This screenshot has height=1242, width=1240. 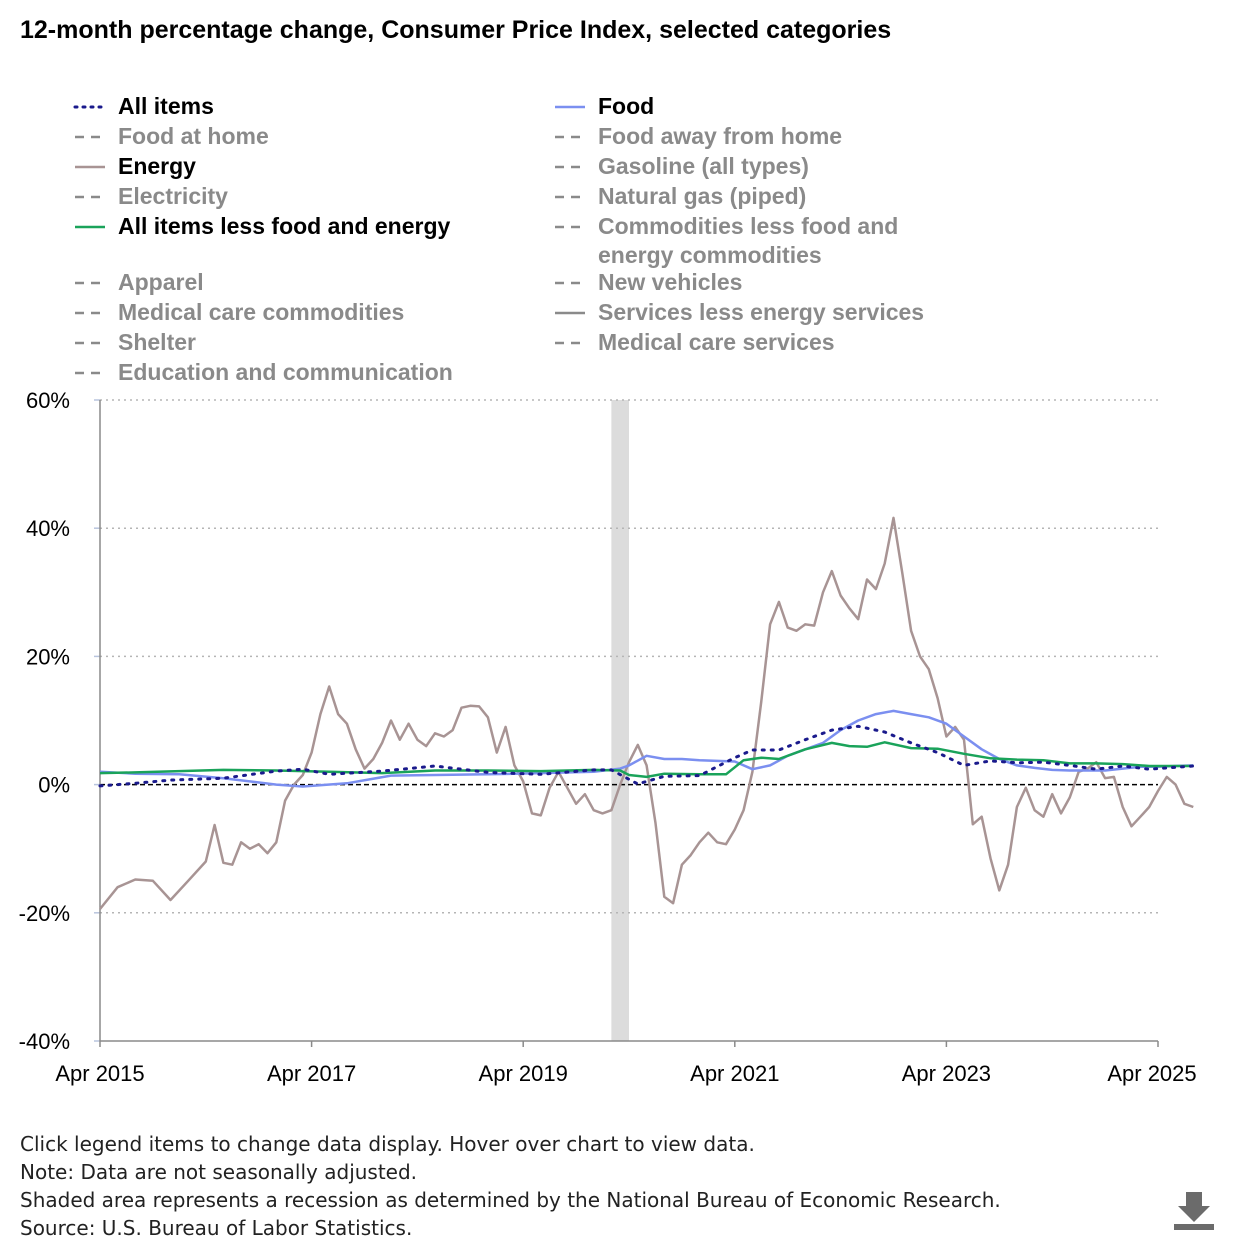 I want to click on legend-item-natural-gas-piped: Natural gas (piped), so click(x=762, y=196).